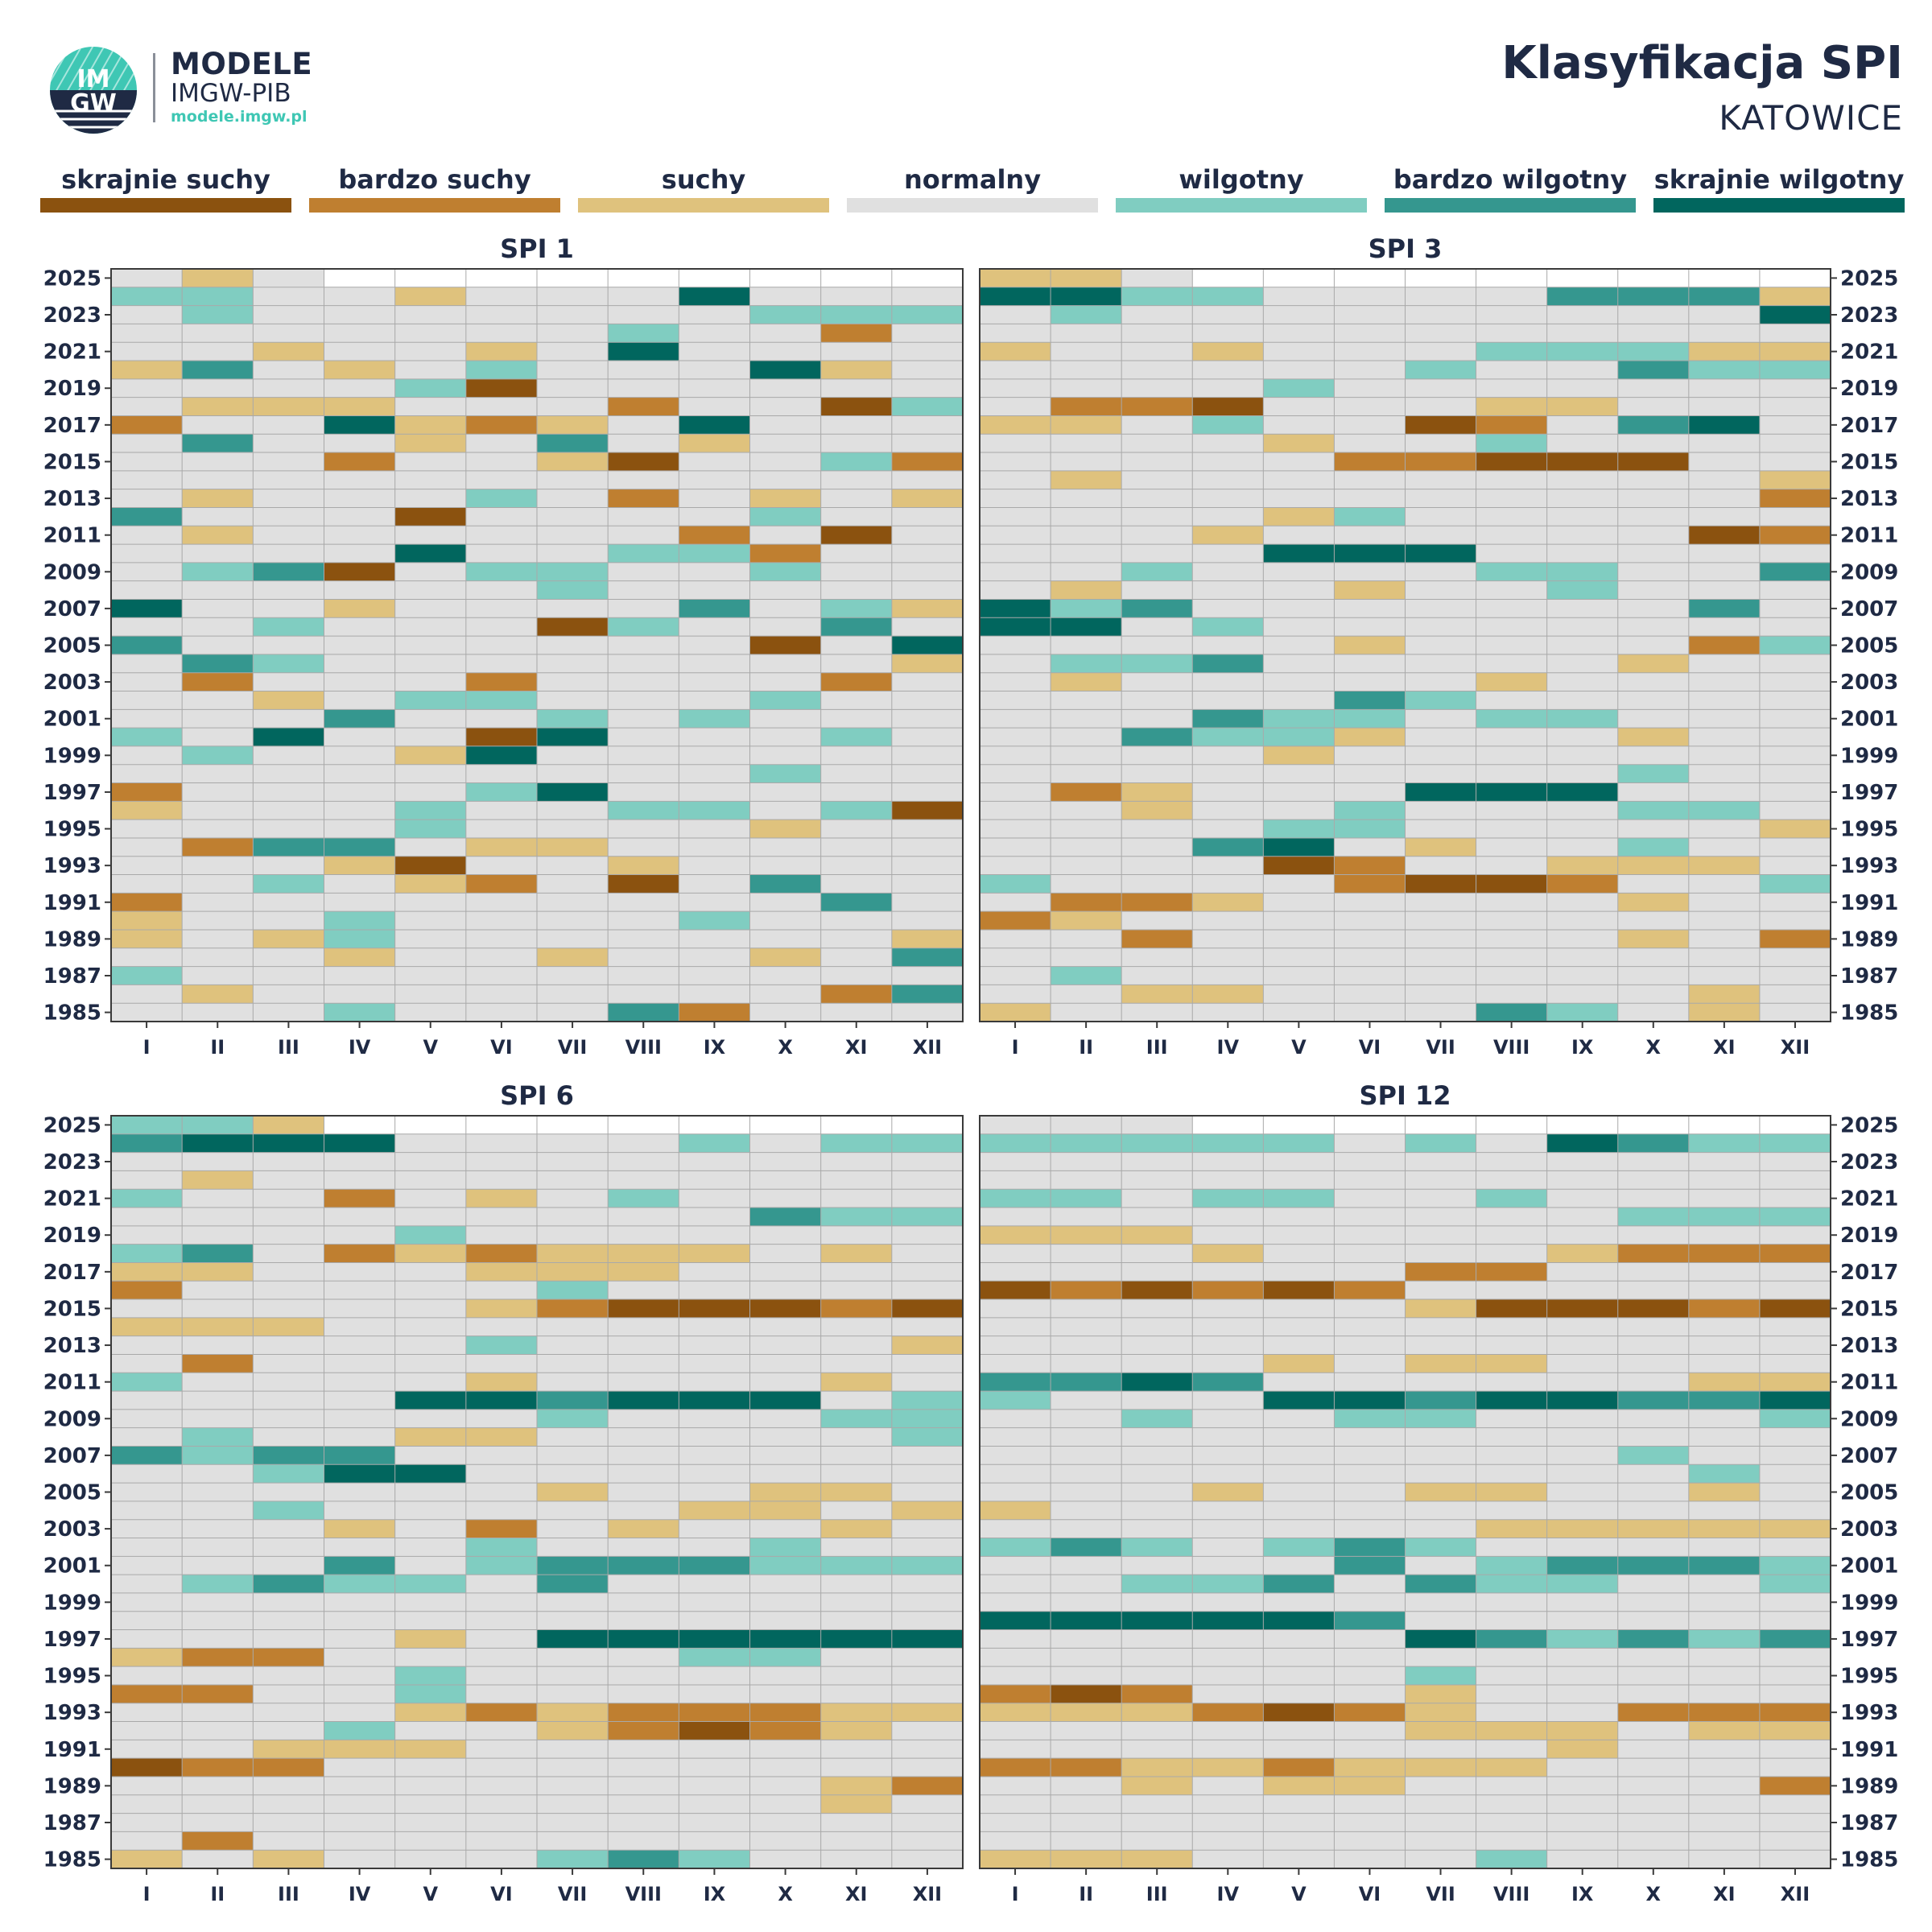 This screenshot has width=1932, height=1932. What do you see at coordinates (1869, 756) in the screenshot?
I see `year-tick-label: 1999` at bounding box center [1869, 756].